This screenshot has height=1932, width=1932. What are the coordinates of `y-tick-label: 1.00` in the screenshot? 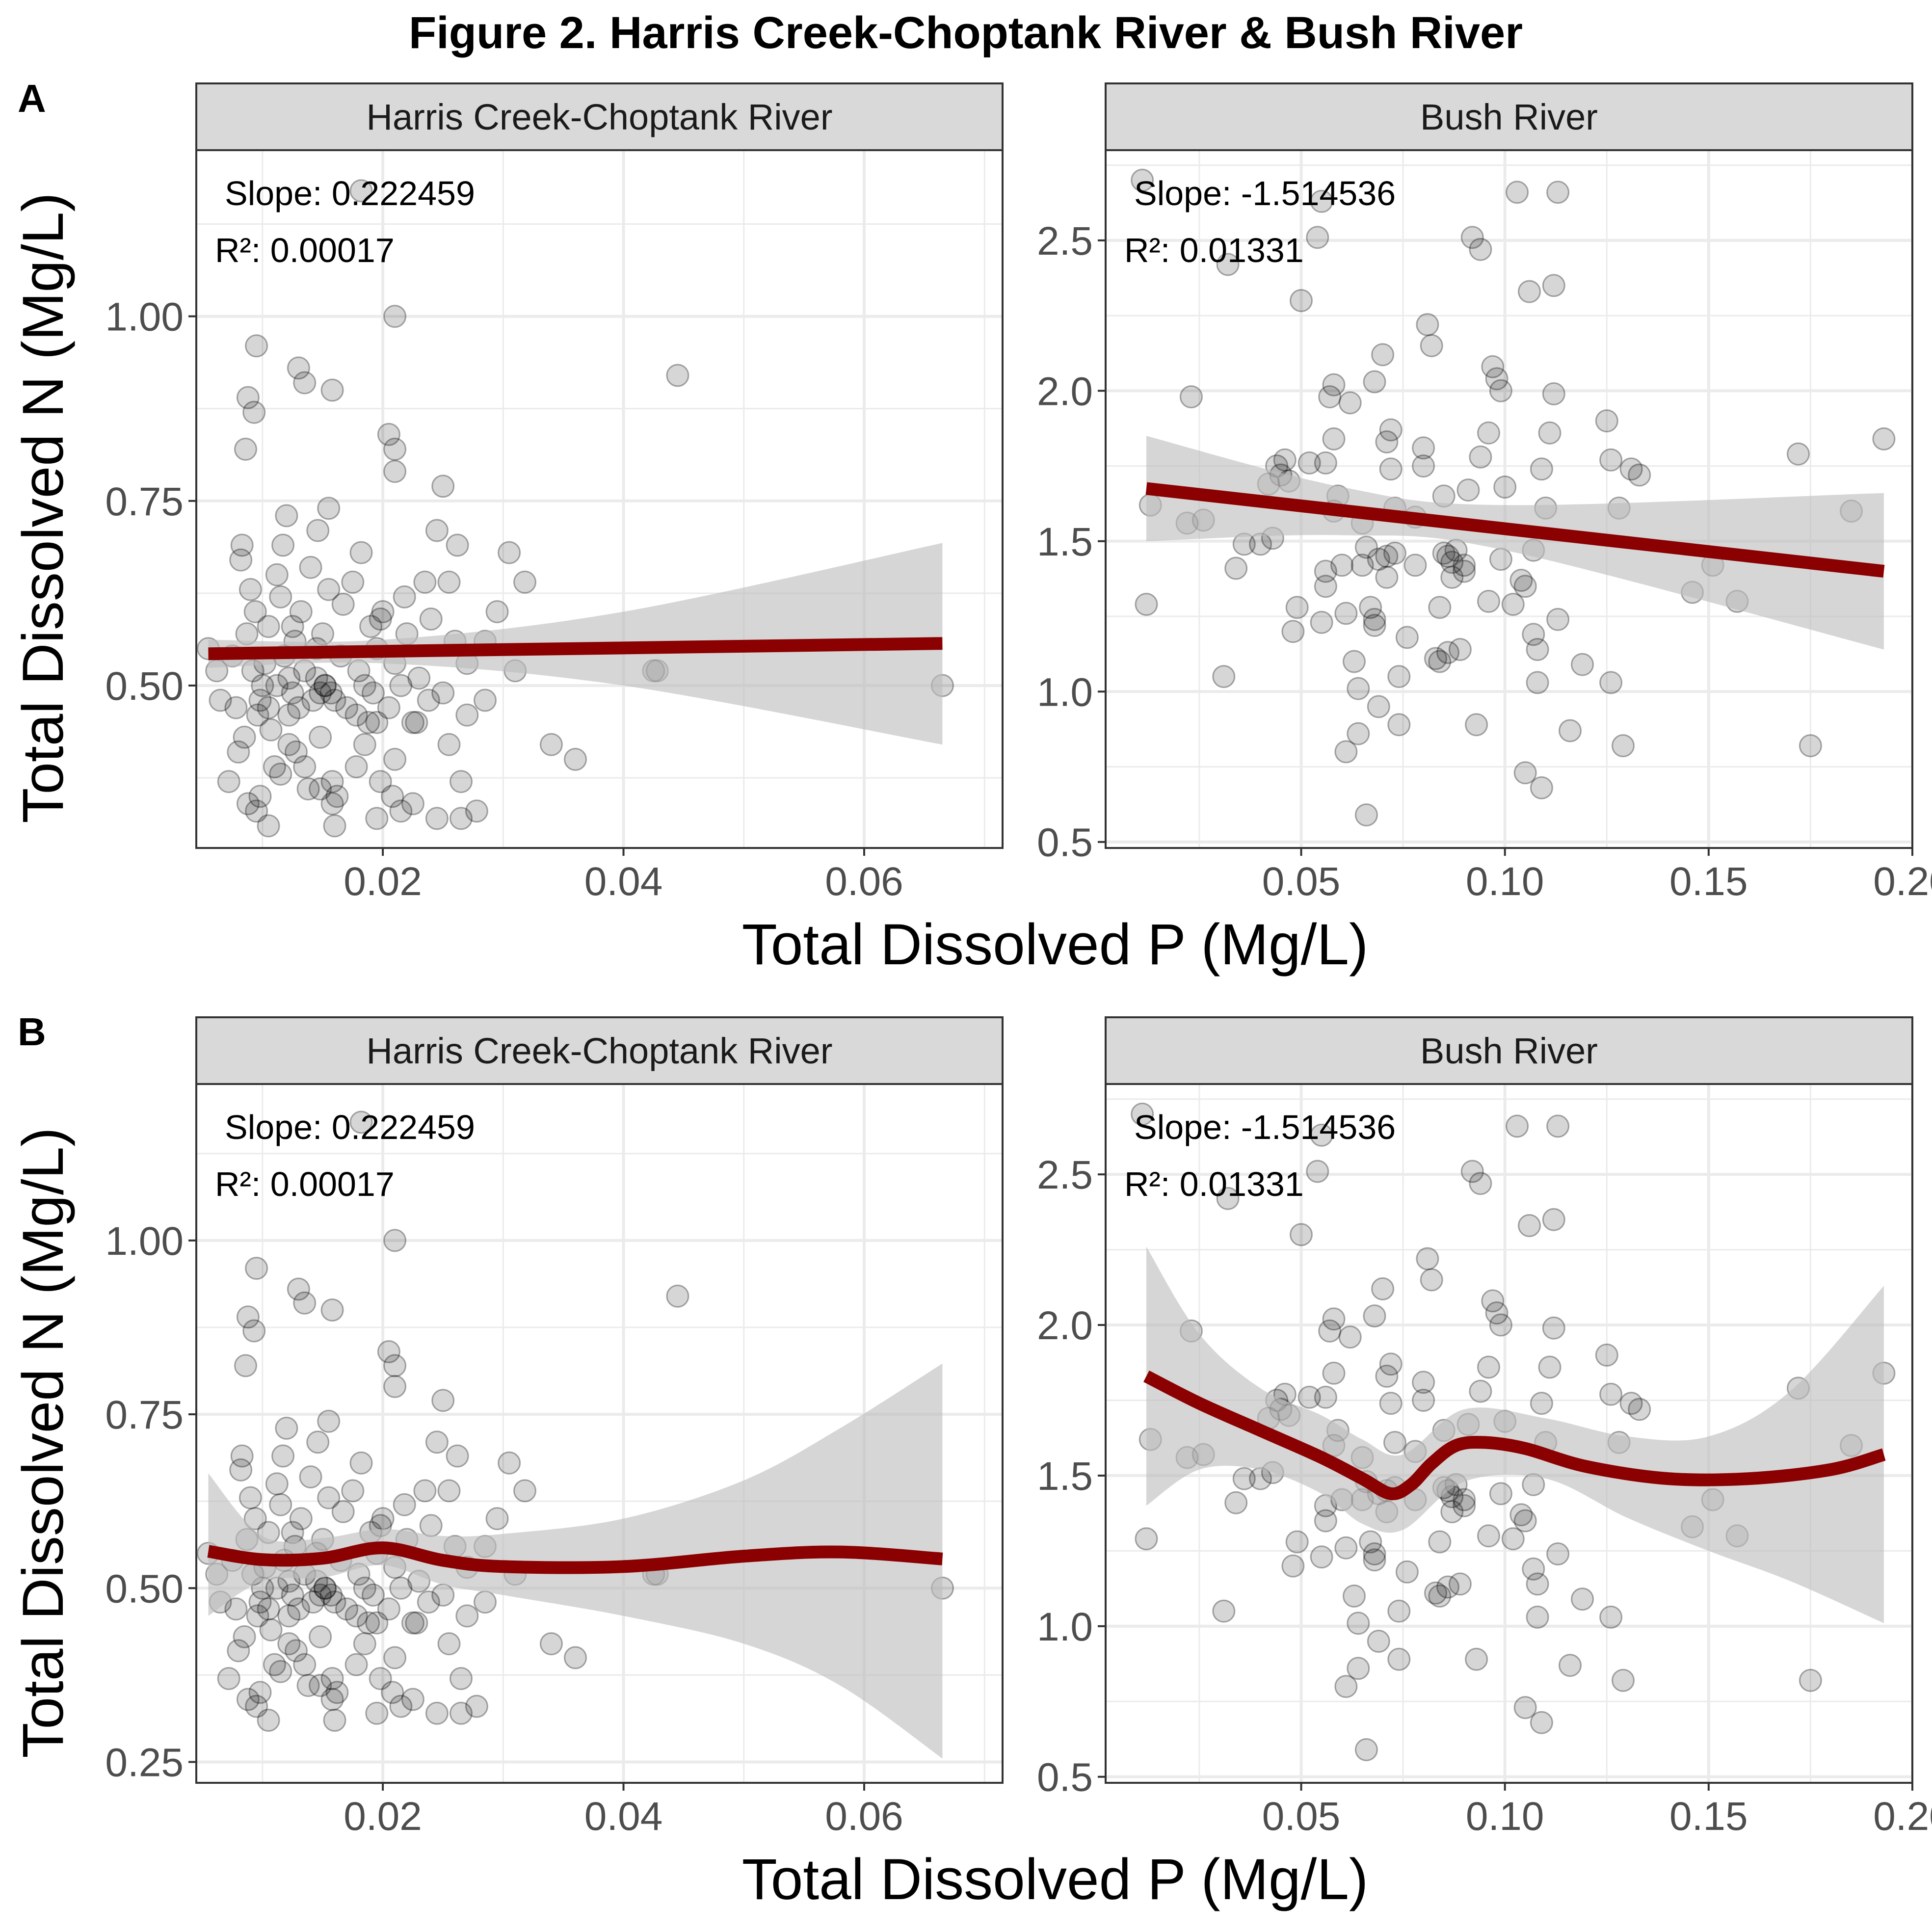 It's located at (144, 1241).